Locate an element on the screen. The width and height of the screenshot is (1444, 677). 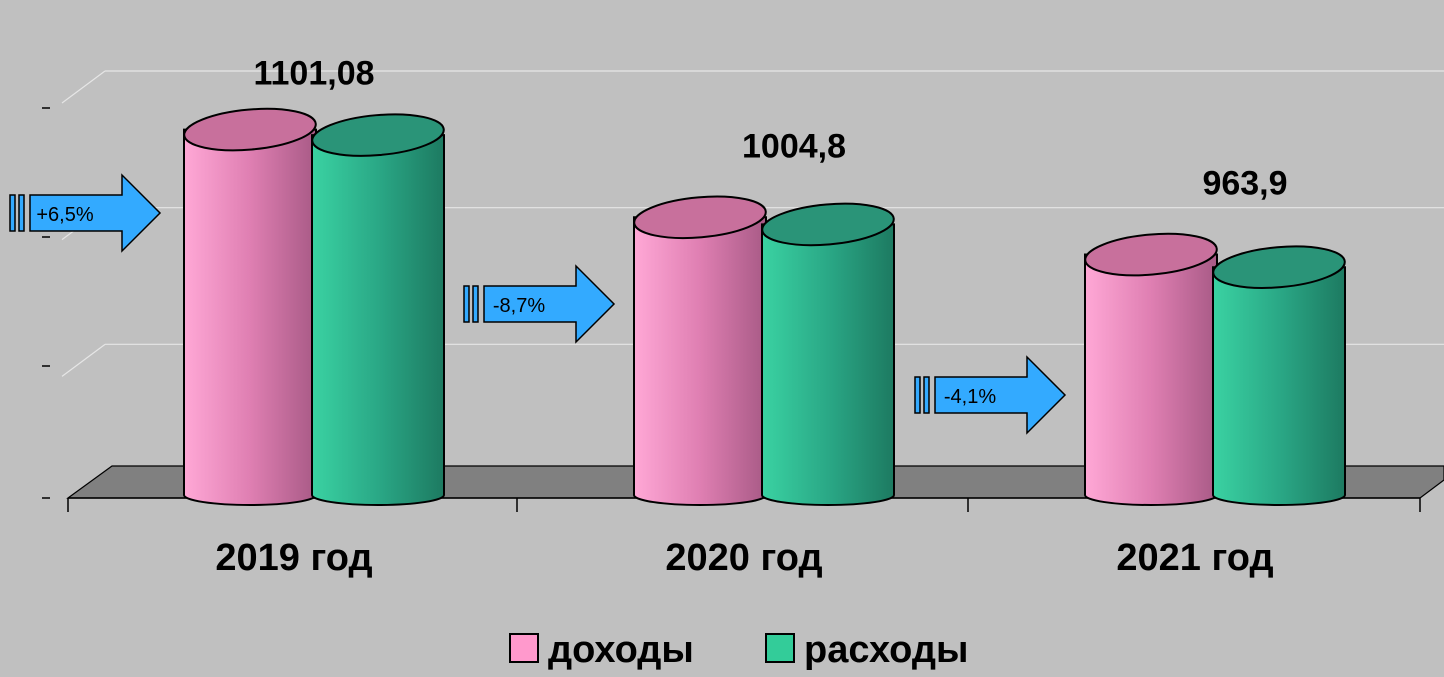
change-arrow: -4,1% is located at coordinates (990, 395).